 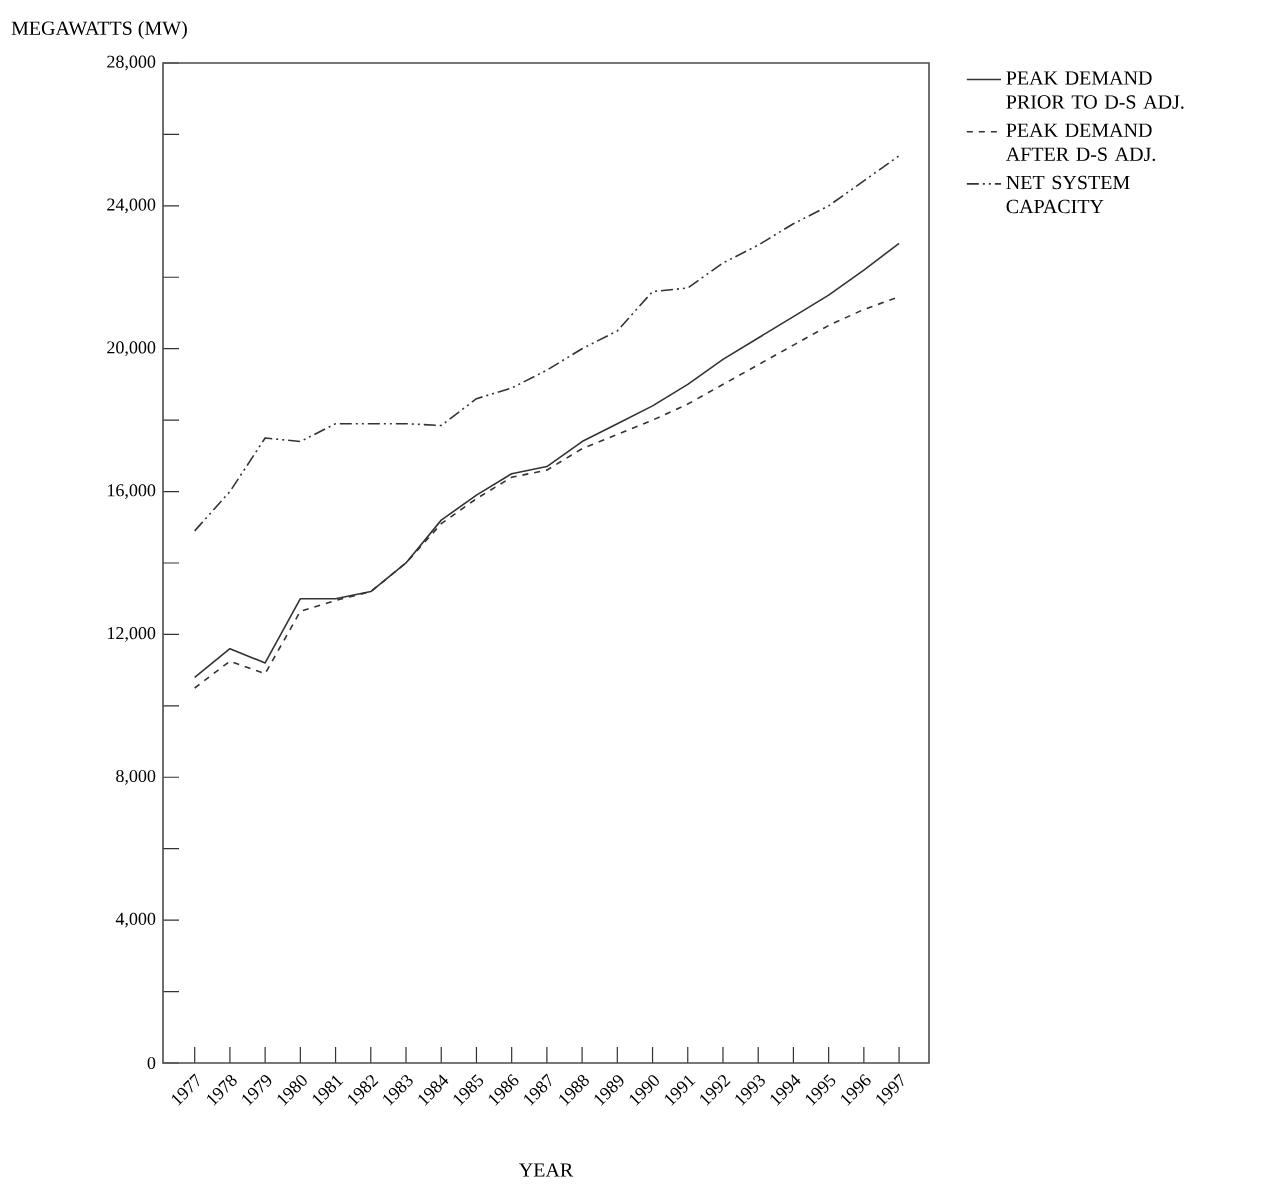 I want to click on y-tick-label: 20,000, so click(x=131, y=349).